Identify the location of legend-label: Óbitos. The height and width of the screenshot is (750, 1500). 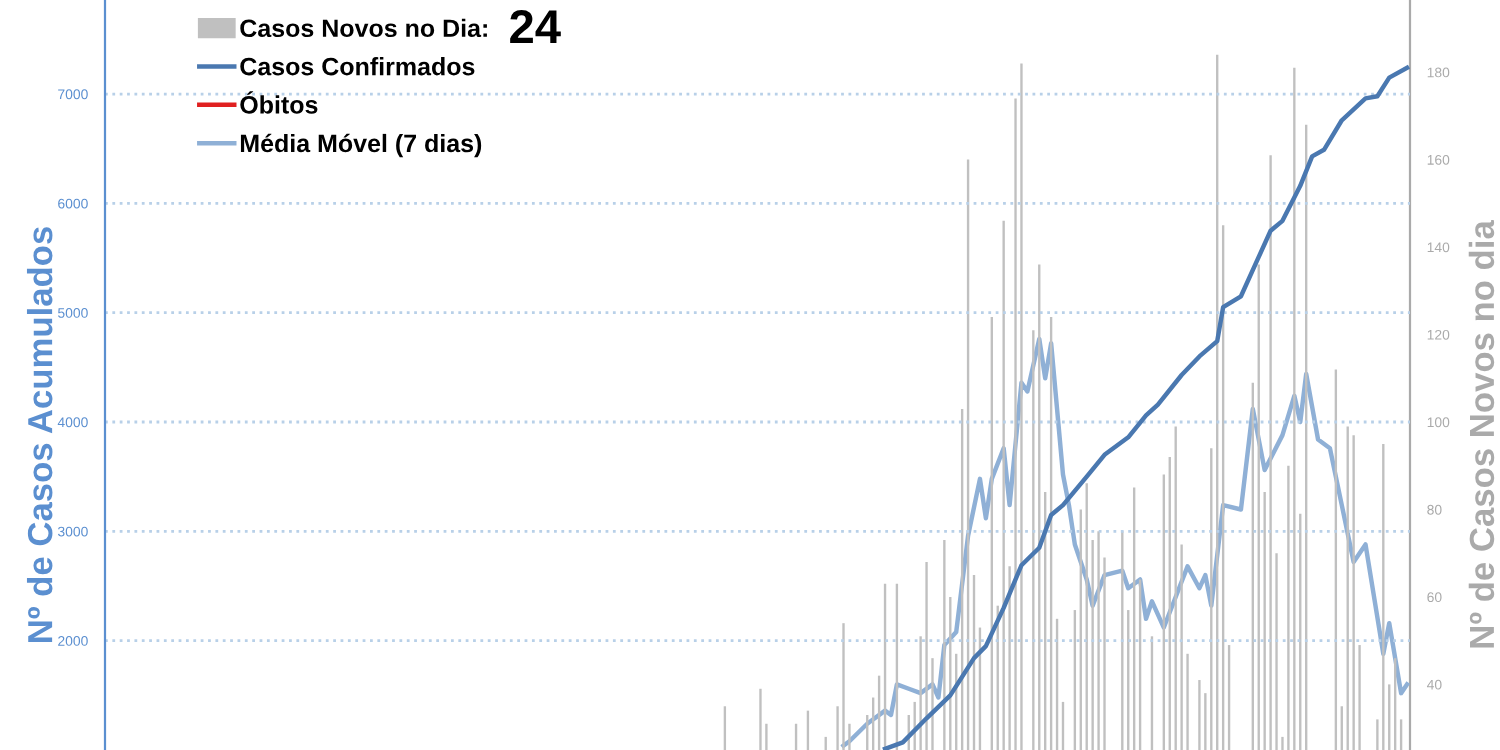
(279, 102).